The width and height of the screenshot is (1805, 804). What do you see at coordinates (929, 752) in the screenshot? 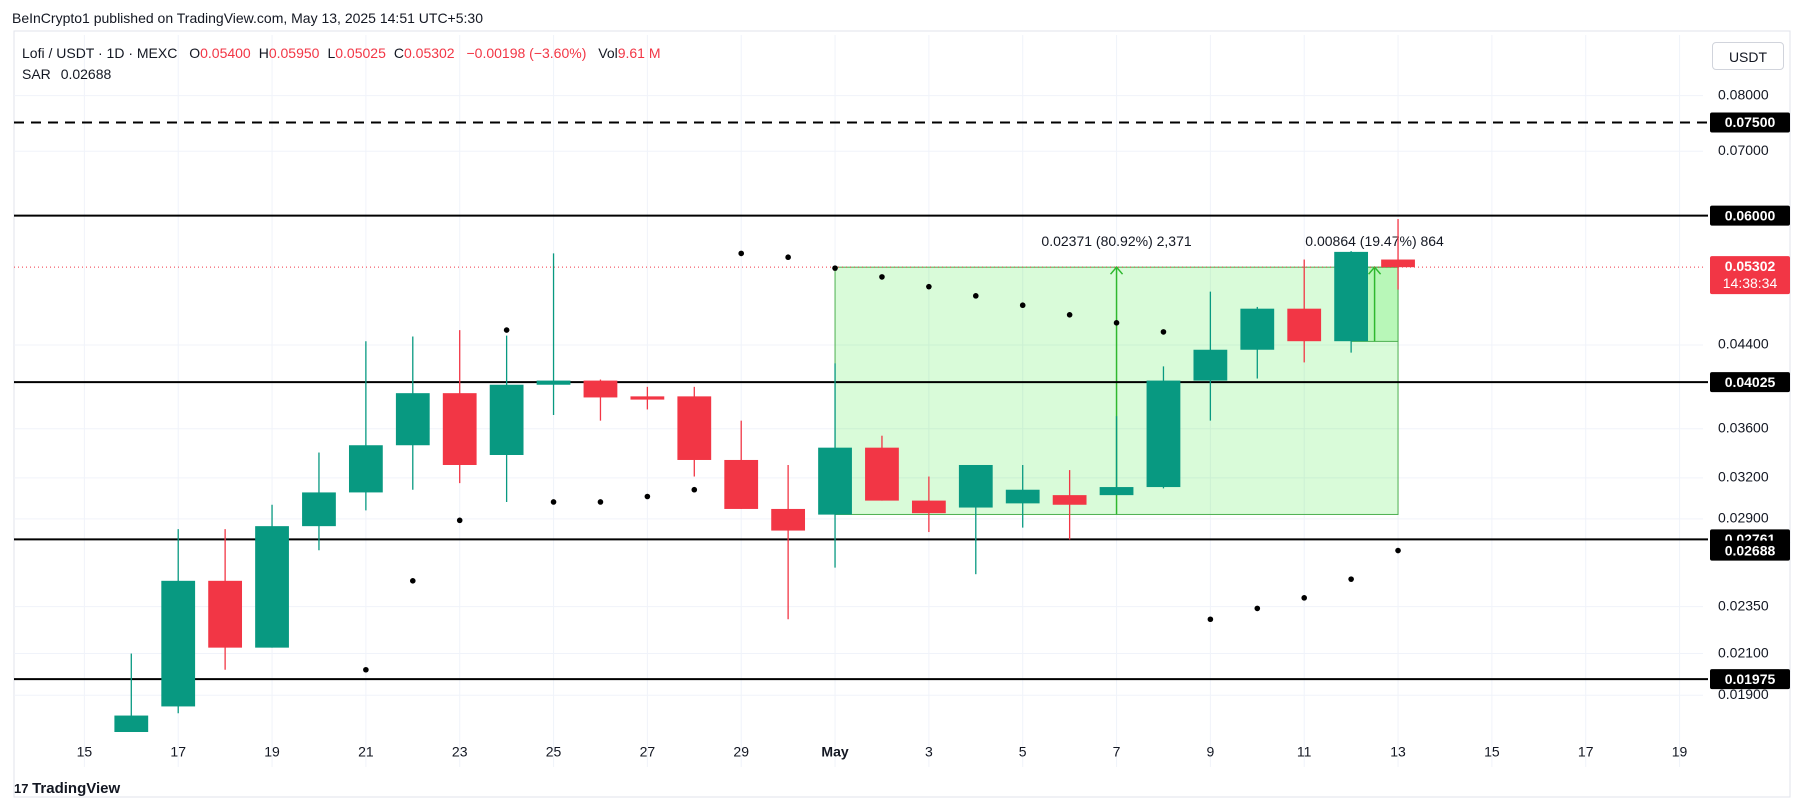
I see `x-tick-label: 3` at bounding box center [929, 752].